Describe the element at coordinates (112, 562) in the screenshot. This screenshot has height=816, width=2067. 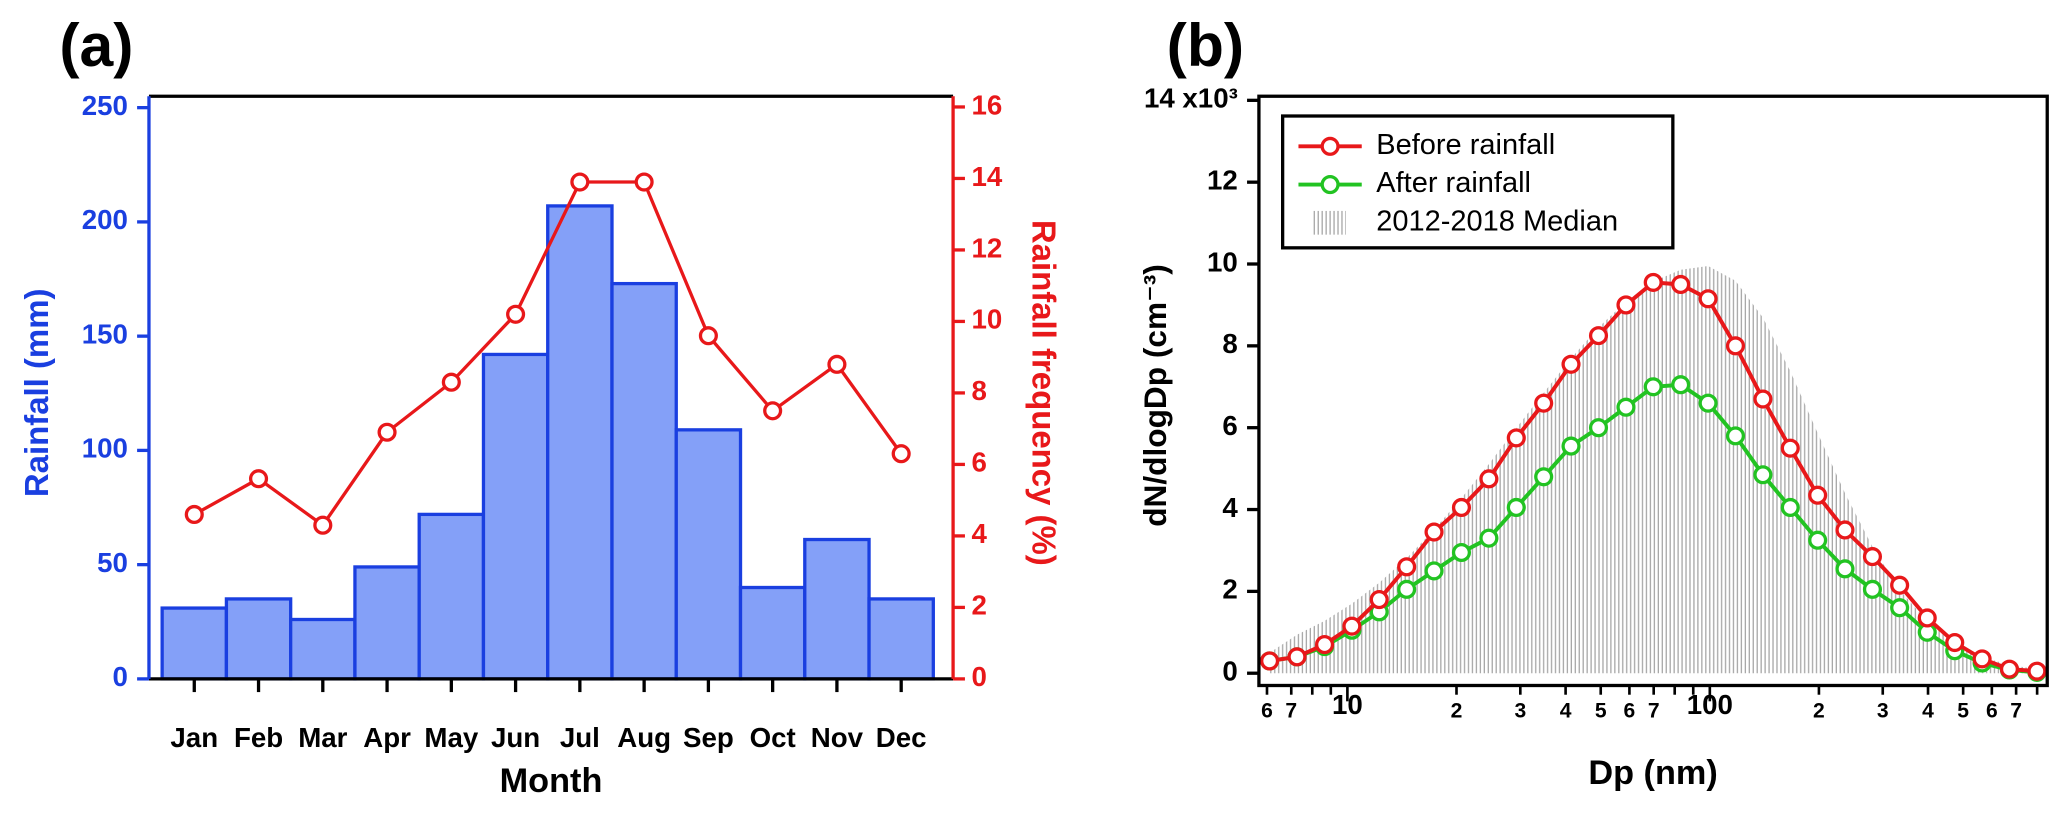
I see `y-tick-label: 50` at that location.